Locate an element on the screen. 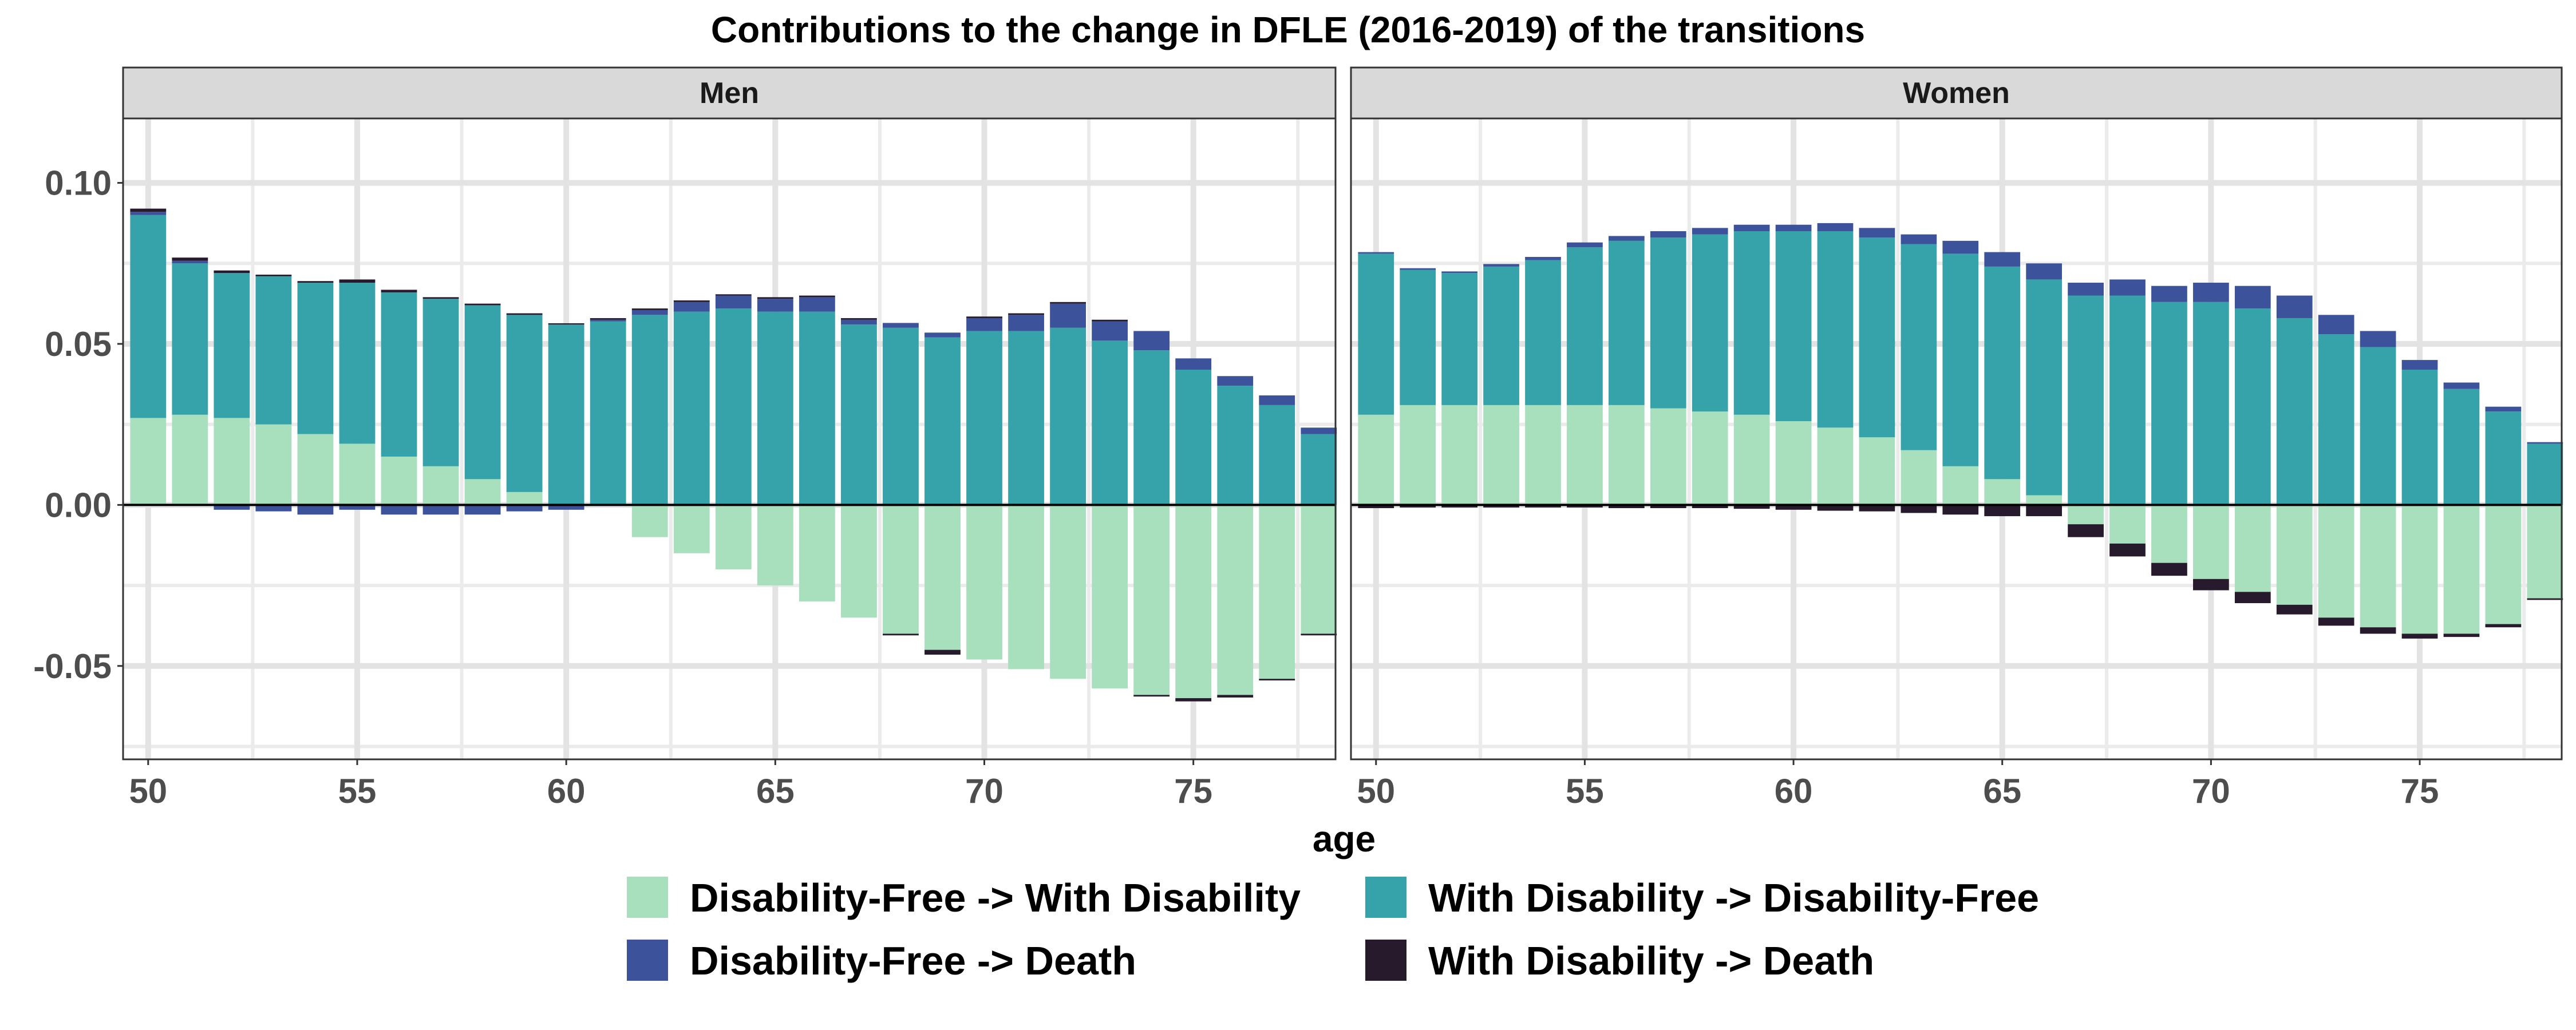 The height and width of the screenshot is (1030, 2576). legend-label: With Disability -> Death is located at coordinates (1651, 960).